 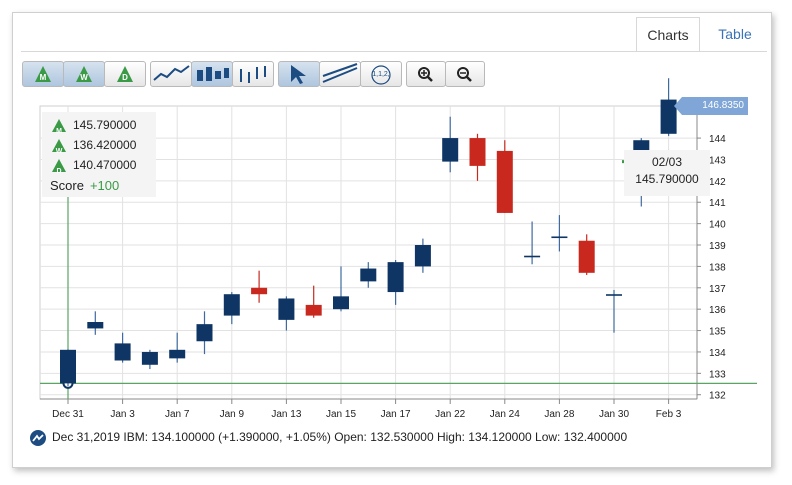 I want to click on price-tooltip: 02/03 145.790000, so click(x=667, y=173).